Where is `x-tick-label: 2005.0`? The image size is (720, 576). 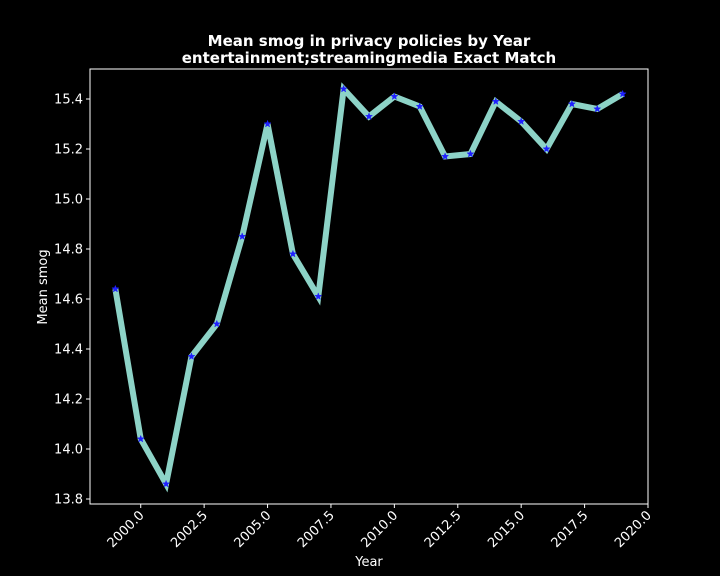
x-tick-label: 2005.0 is located at coordinates (253, 529).